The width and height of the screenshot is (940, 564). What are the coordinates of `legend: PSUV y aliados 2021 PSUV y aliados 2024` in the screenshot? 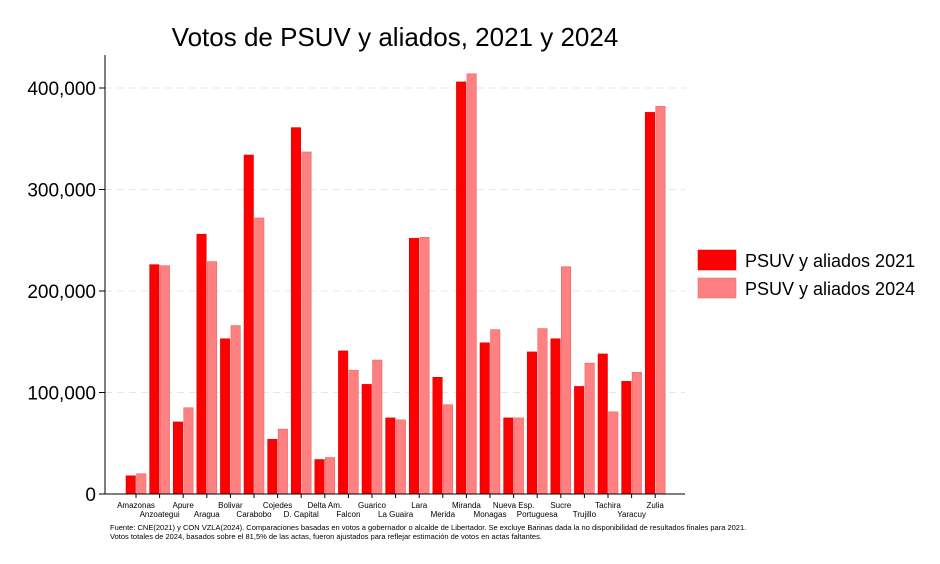 It's located at (806, 274).